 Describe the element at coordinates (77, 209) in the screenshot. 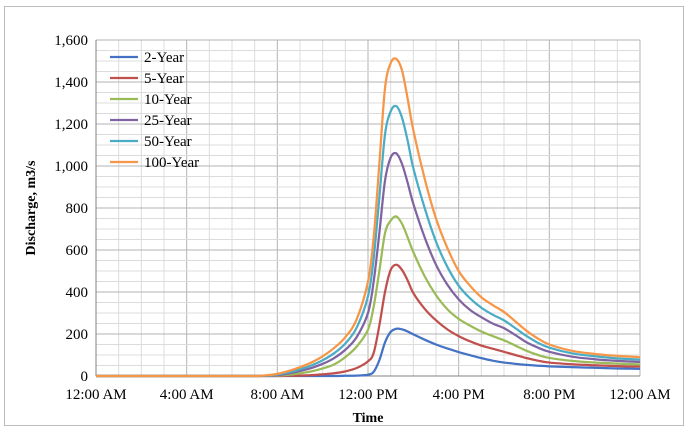

I see `y-tick-label: 800` at that location.